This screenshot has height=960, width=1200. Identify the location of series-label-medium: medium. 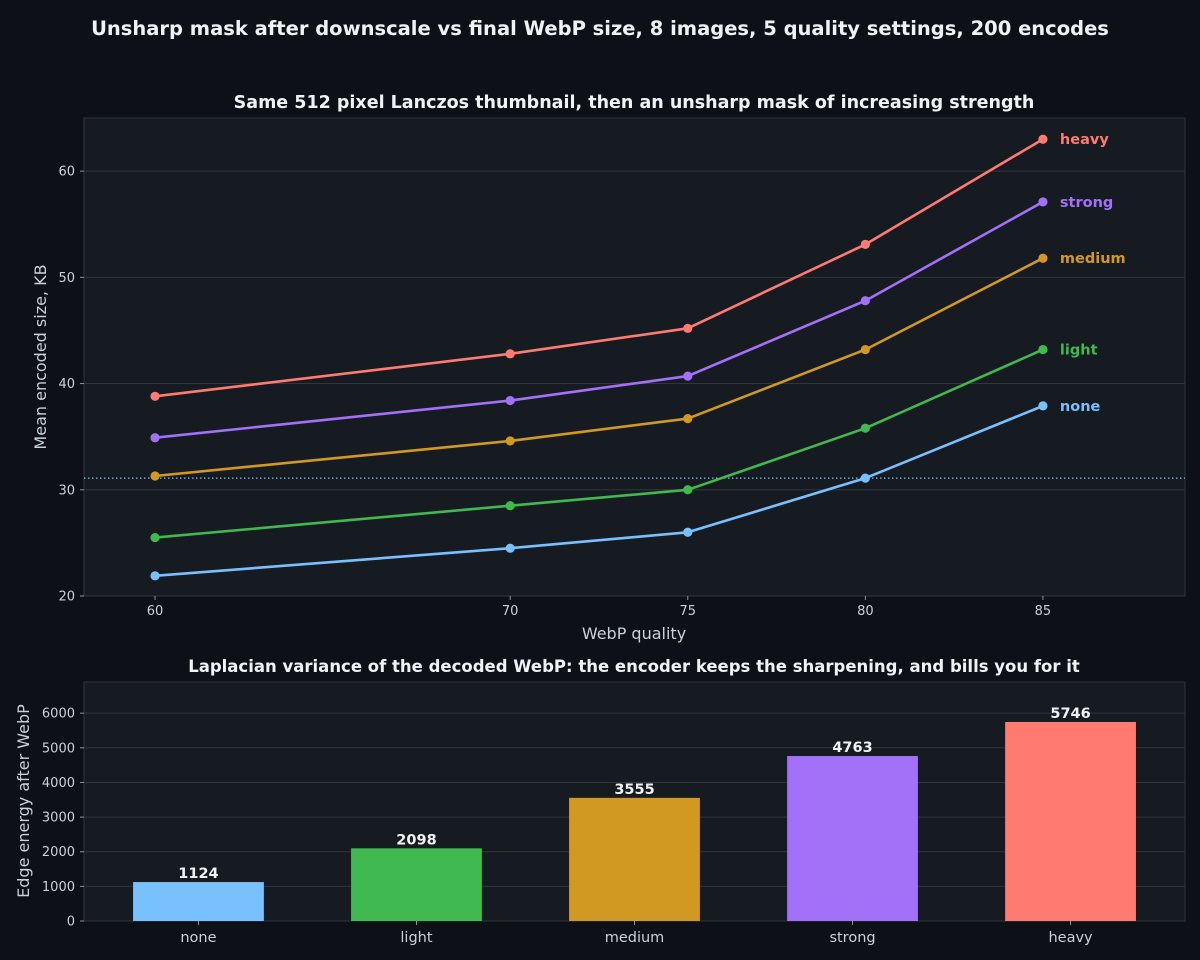
(1093, 259).